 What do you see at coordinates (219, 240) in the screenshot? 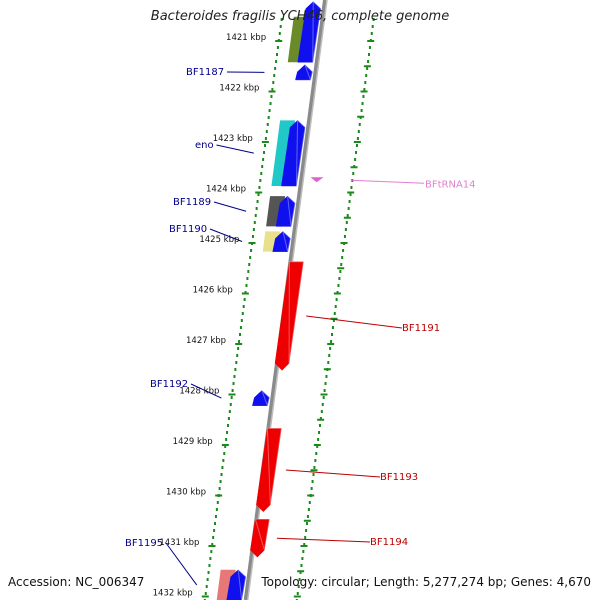
I see `kbp-label: 1425 kbp` at bounding box center [219, 240].